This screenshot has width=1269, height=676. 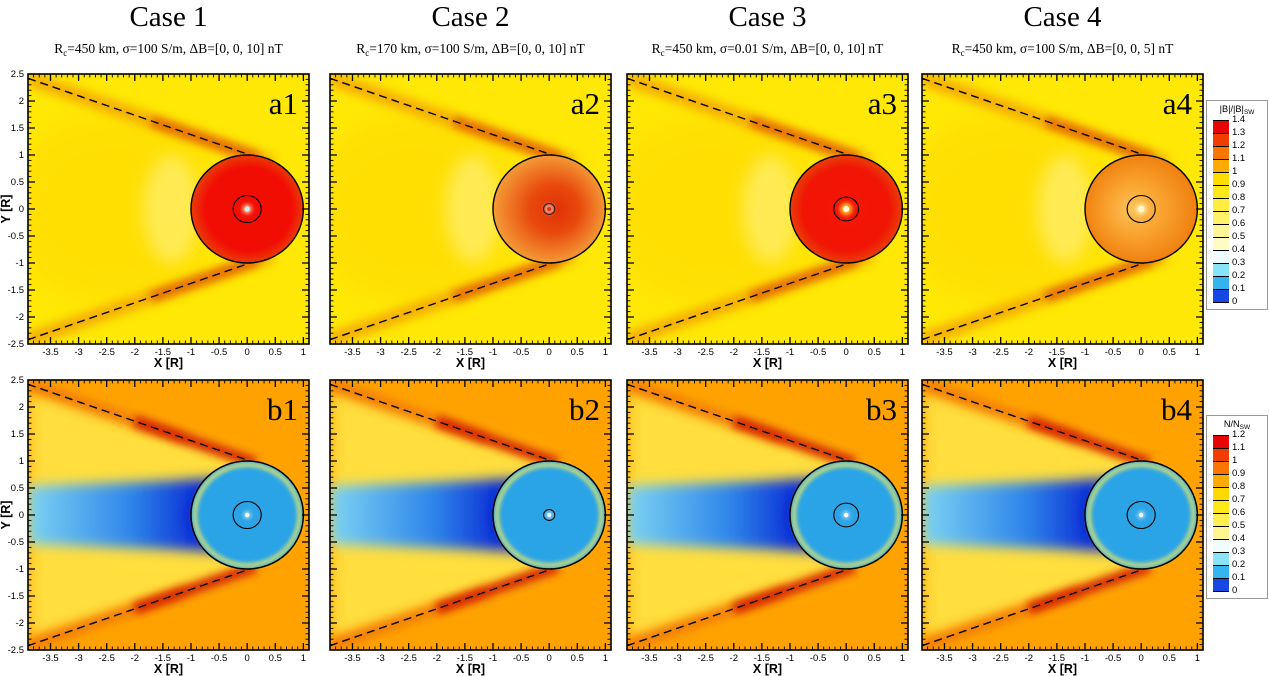 What do you see at coordinates (1239, 486) in the screenshot?
I see `colorbar-tick-label: 0.8` at bounding box center [1239, 486].